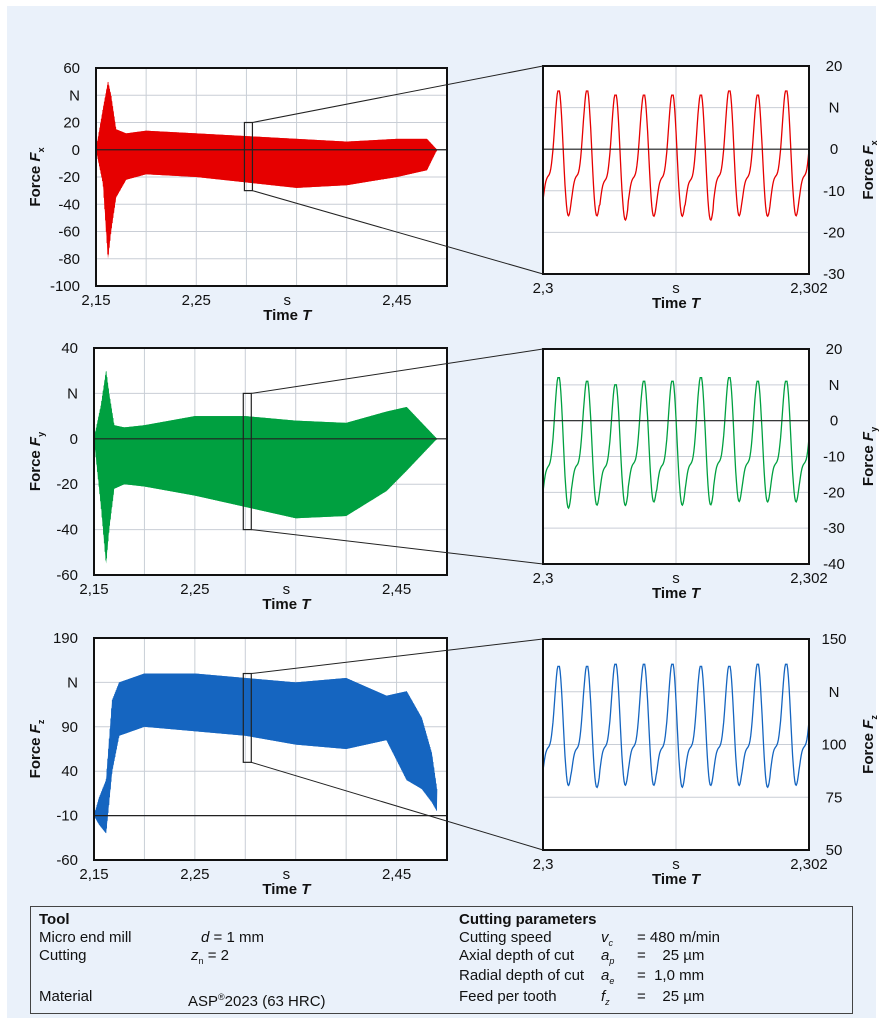 This screenshot has width=883, height=1026. What do you see at coordinates (194, 874) in the screenshot?
I see `fz-overview-xtick-label: 2,25` at bounding box center [194, 874].